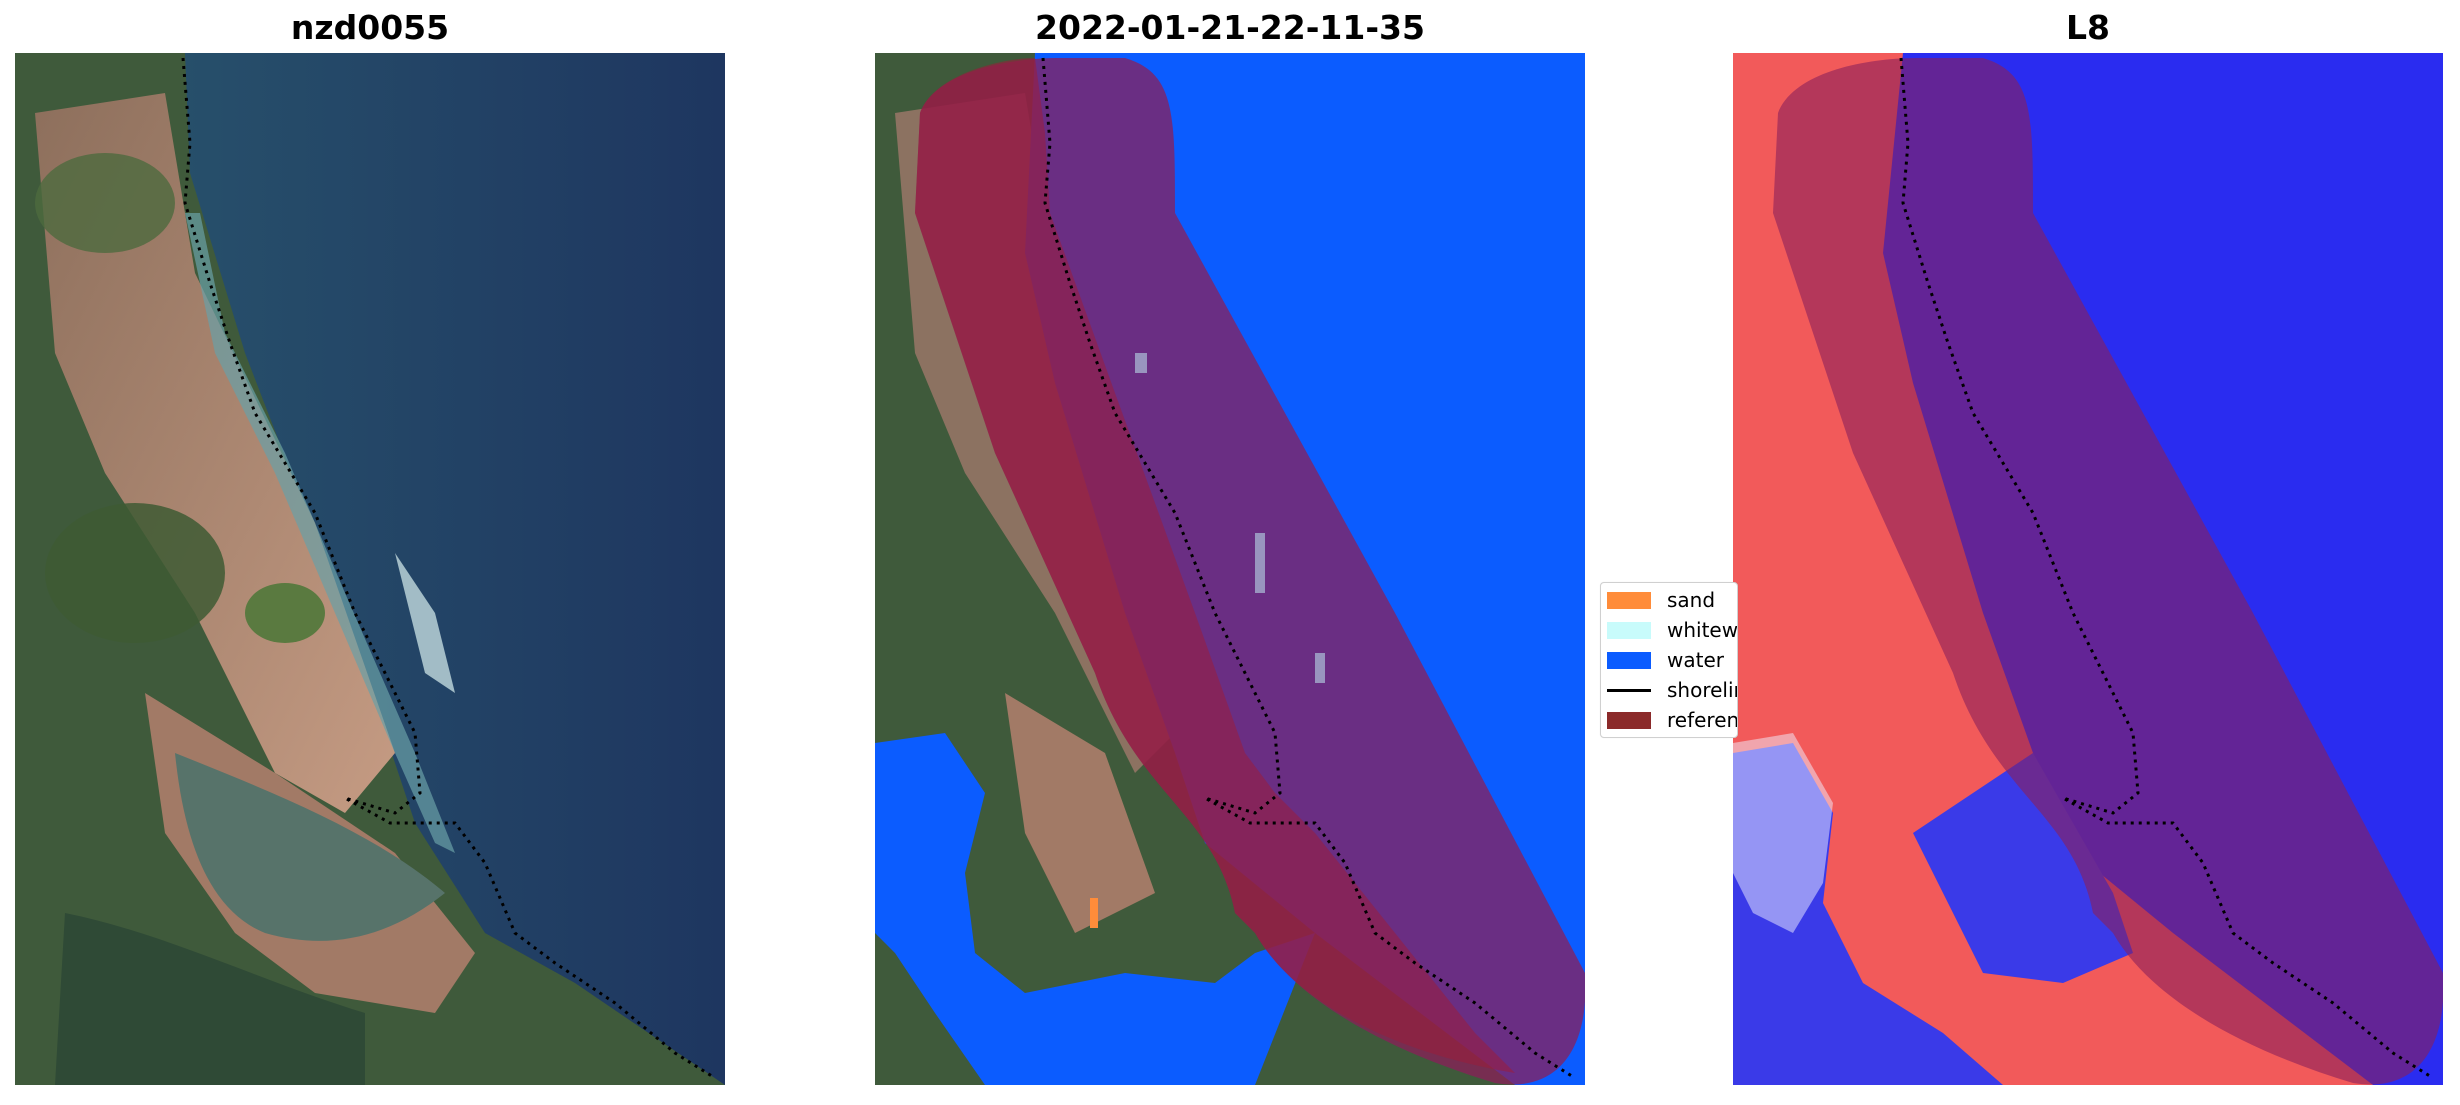 Image resolution: width=2460 pixels, height=1105 pixels. What do you see at coordinates (1629, 630) in the screenshot?
I see `whitewater-swatch` at bounding box center [1629, 630].